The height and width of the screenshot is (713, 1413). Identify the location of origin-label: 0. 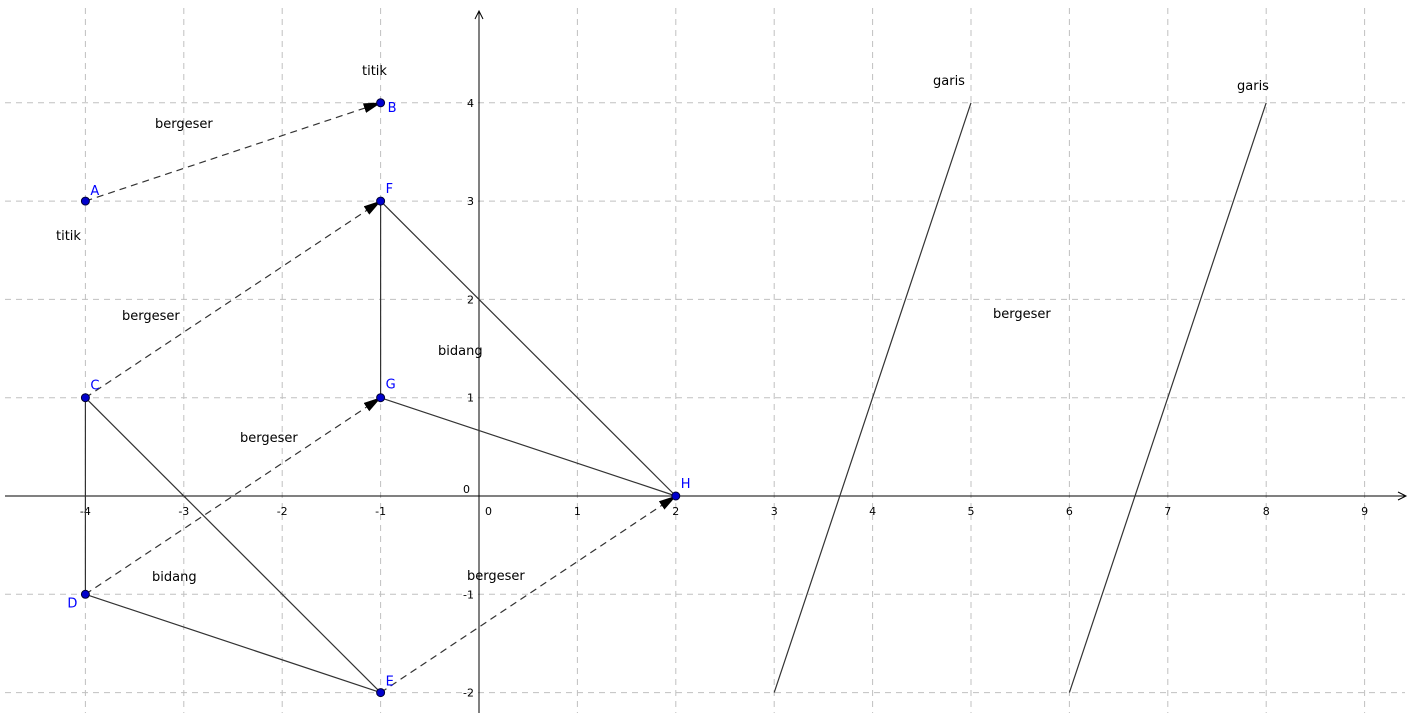
(466, 489).